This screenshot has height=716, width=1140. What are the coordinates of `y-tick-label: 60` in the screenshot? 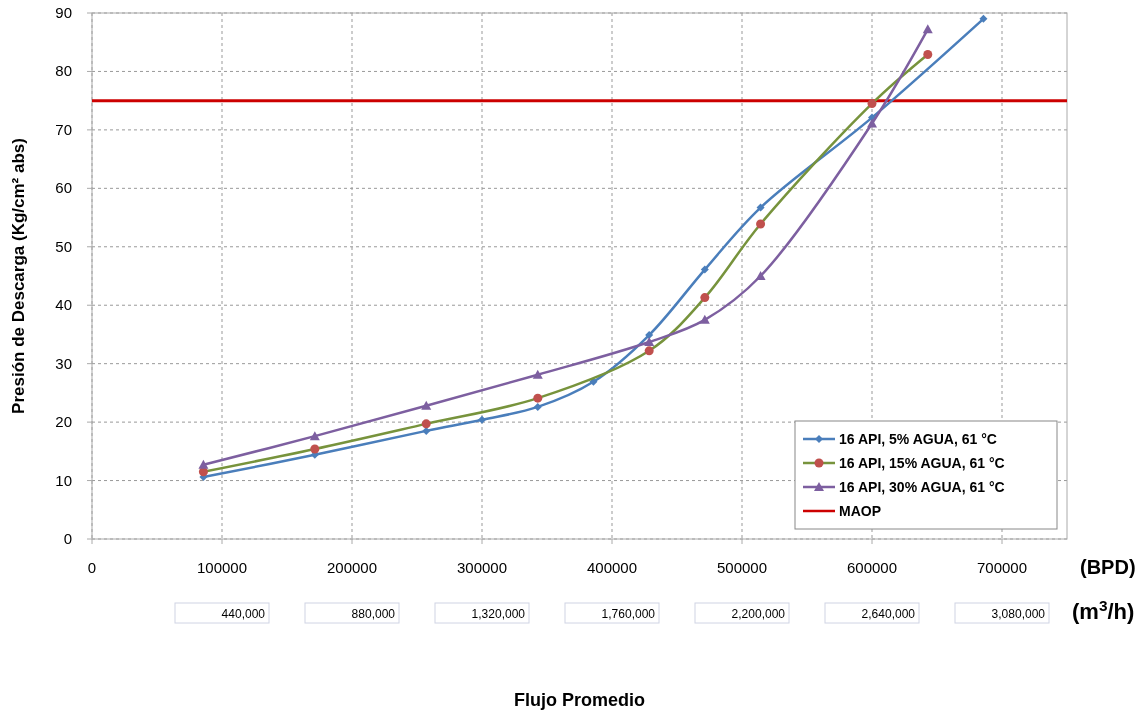 It's located at (63, 188).